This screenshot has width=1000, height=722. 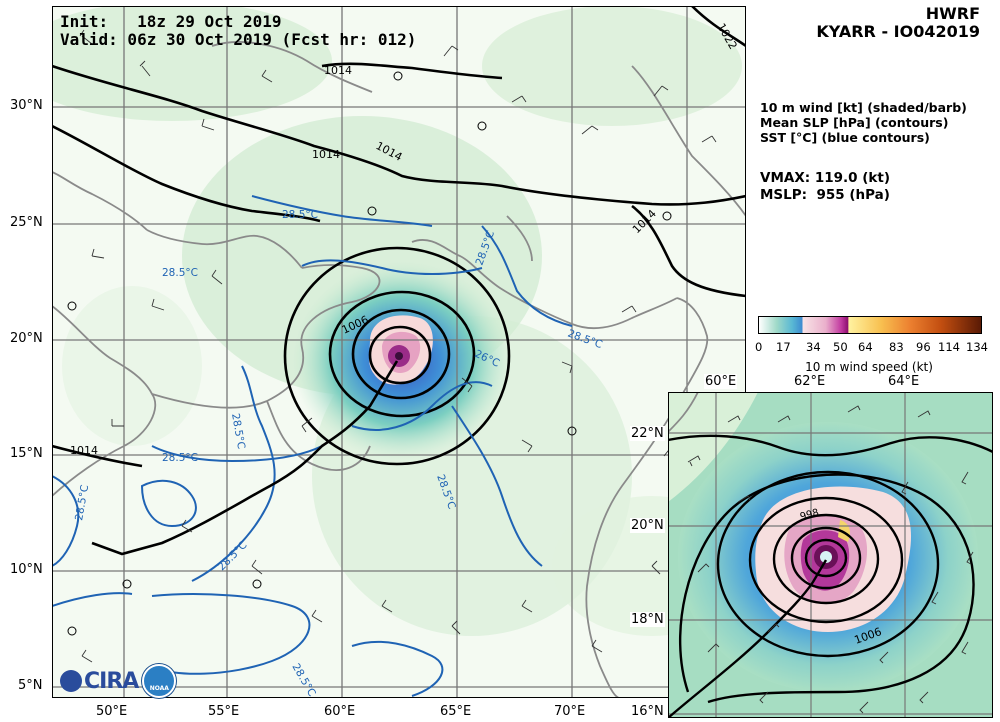 I want to click on legend-slp: Mean SLP [hPa] (contours), so click(x=854, y=122).